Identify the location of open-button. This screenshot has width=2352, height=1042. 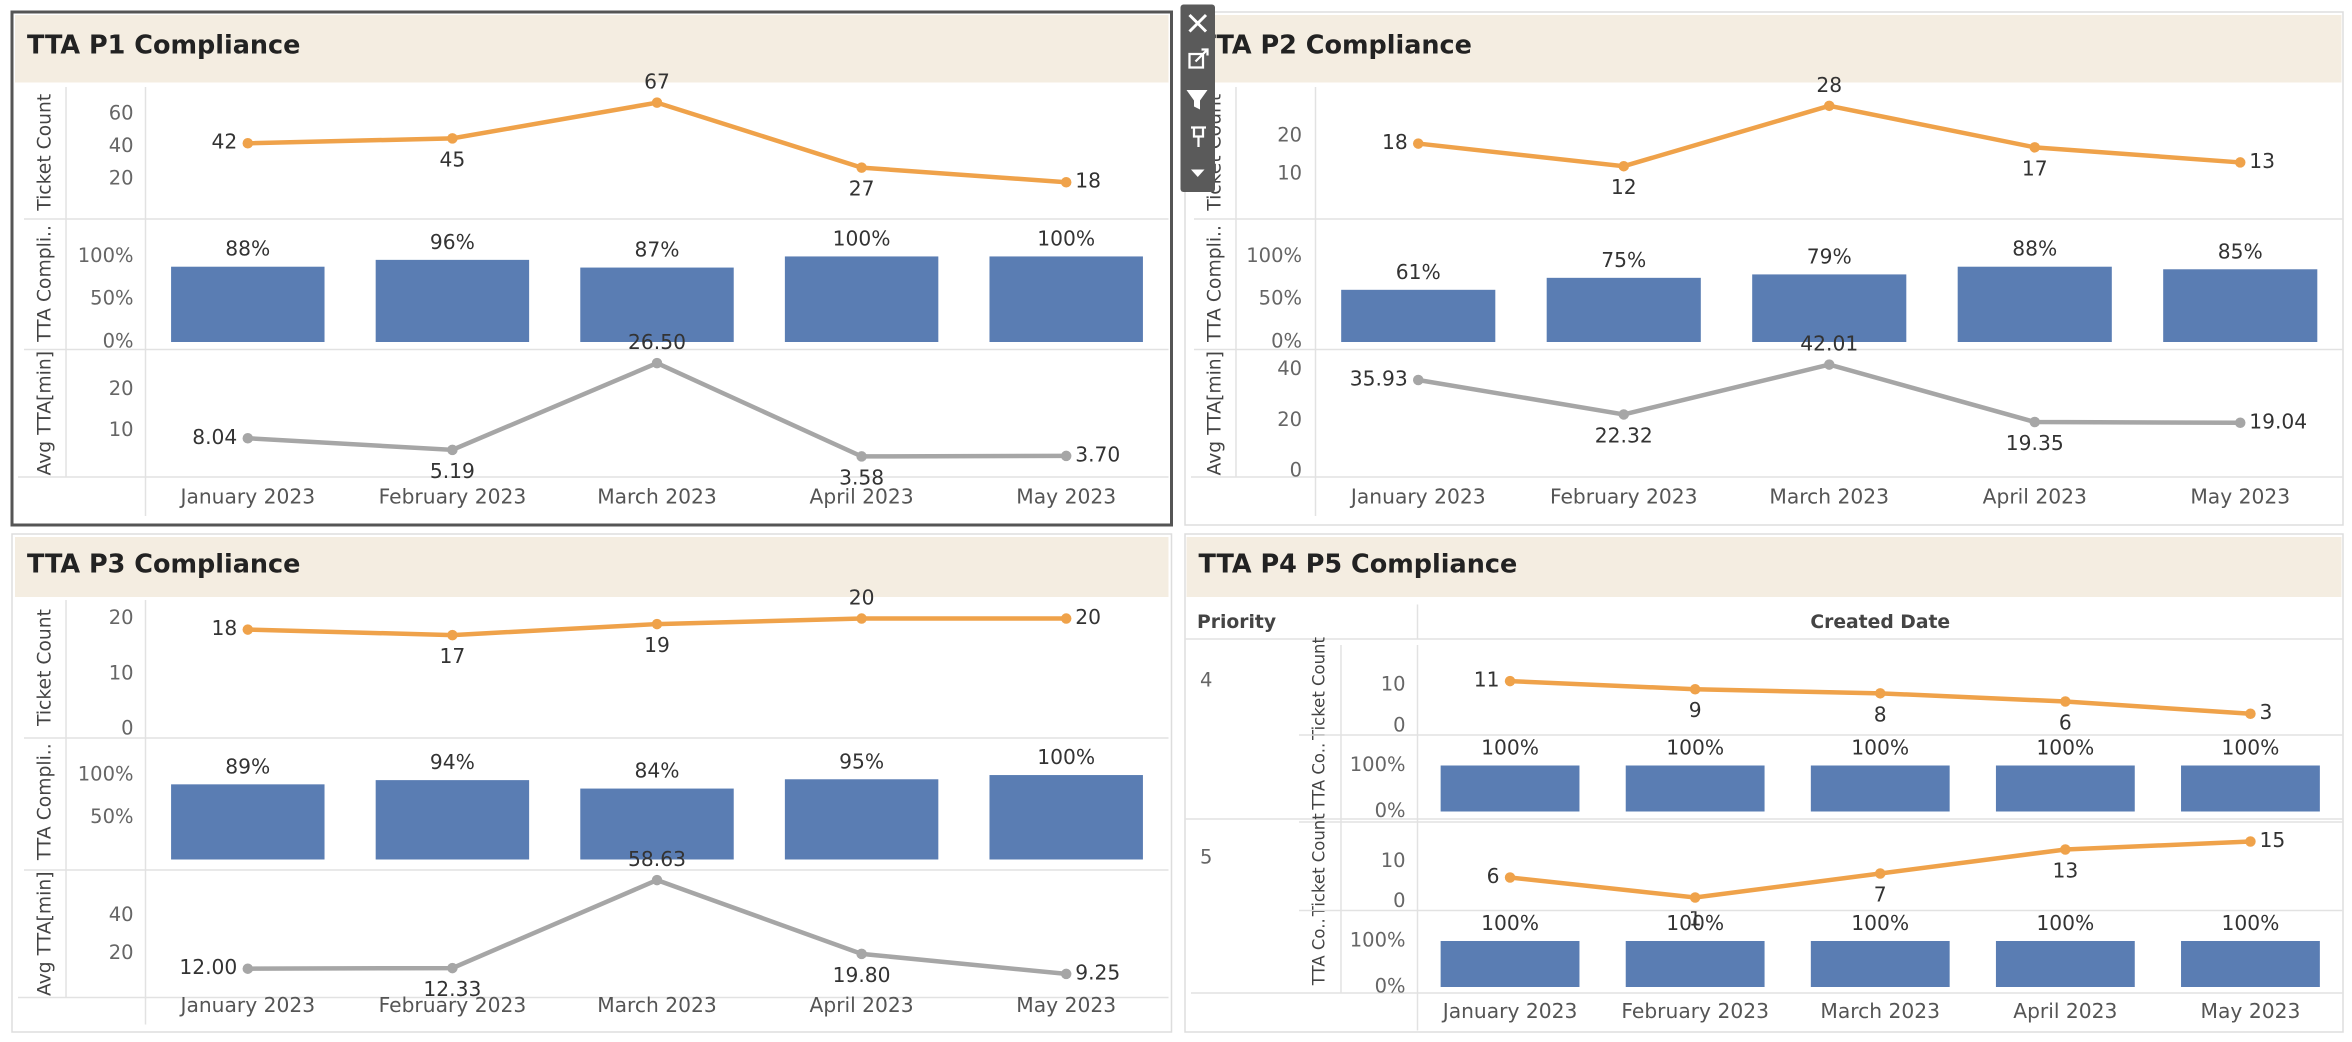
(1198, 58).